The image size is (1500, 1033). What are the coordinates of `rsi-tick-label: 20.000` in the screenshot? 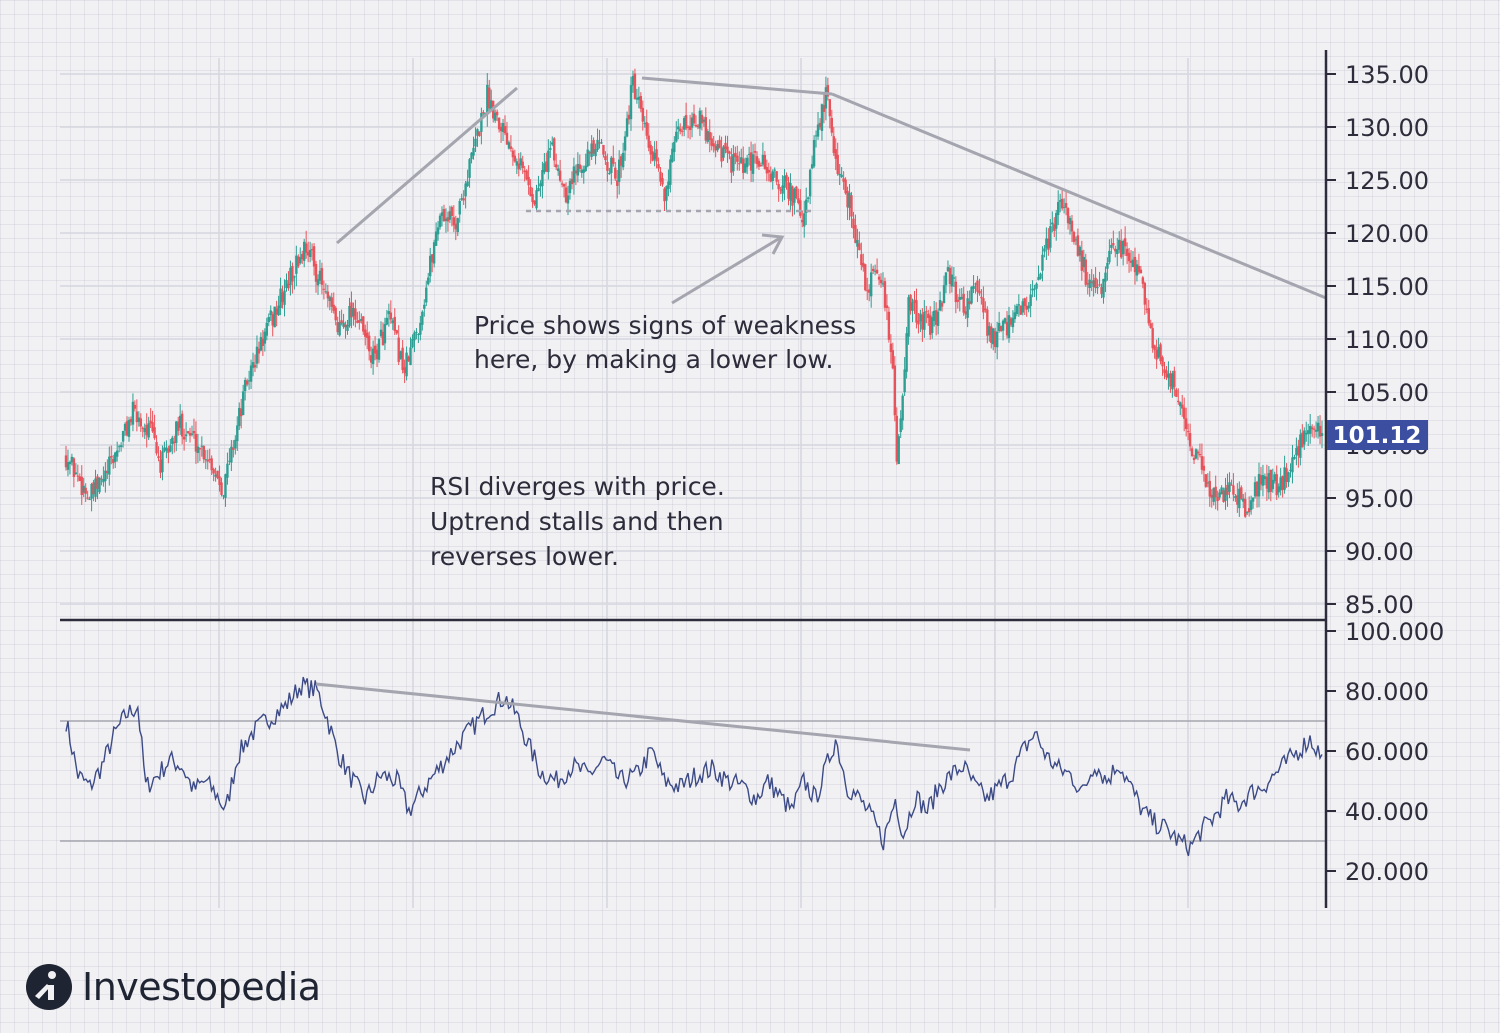 It's located at (1387, 872).